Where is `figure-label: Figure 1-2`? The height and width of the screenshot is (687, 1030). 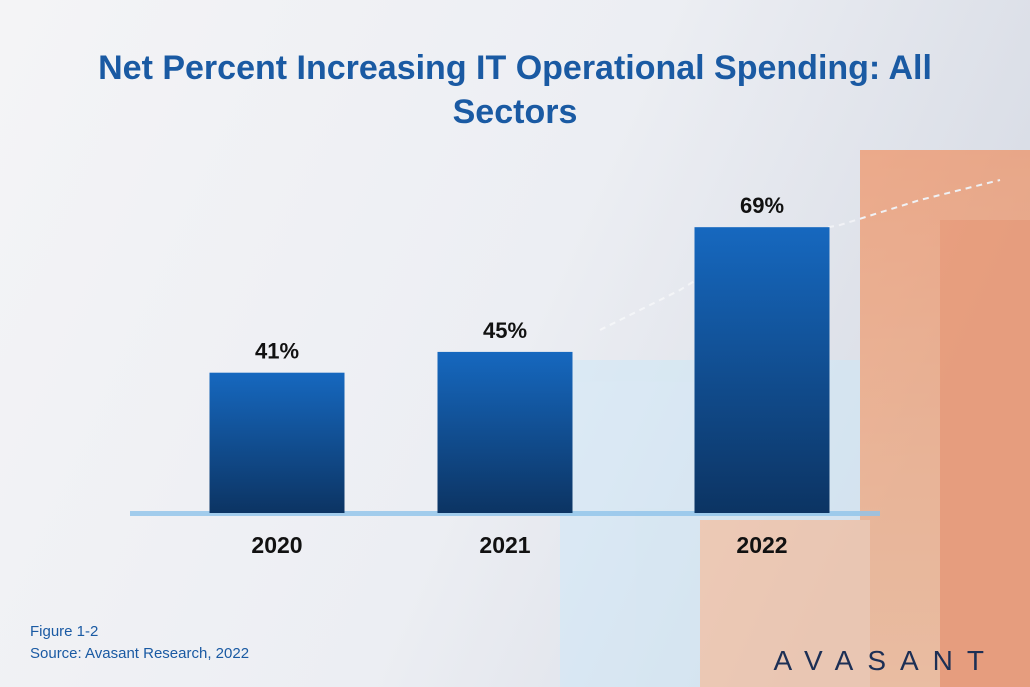
figure-label: Figure 1-2 is located at coordinates (64, 631).